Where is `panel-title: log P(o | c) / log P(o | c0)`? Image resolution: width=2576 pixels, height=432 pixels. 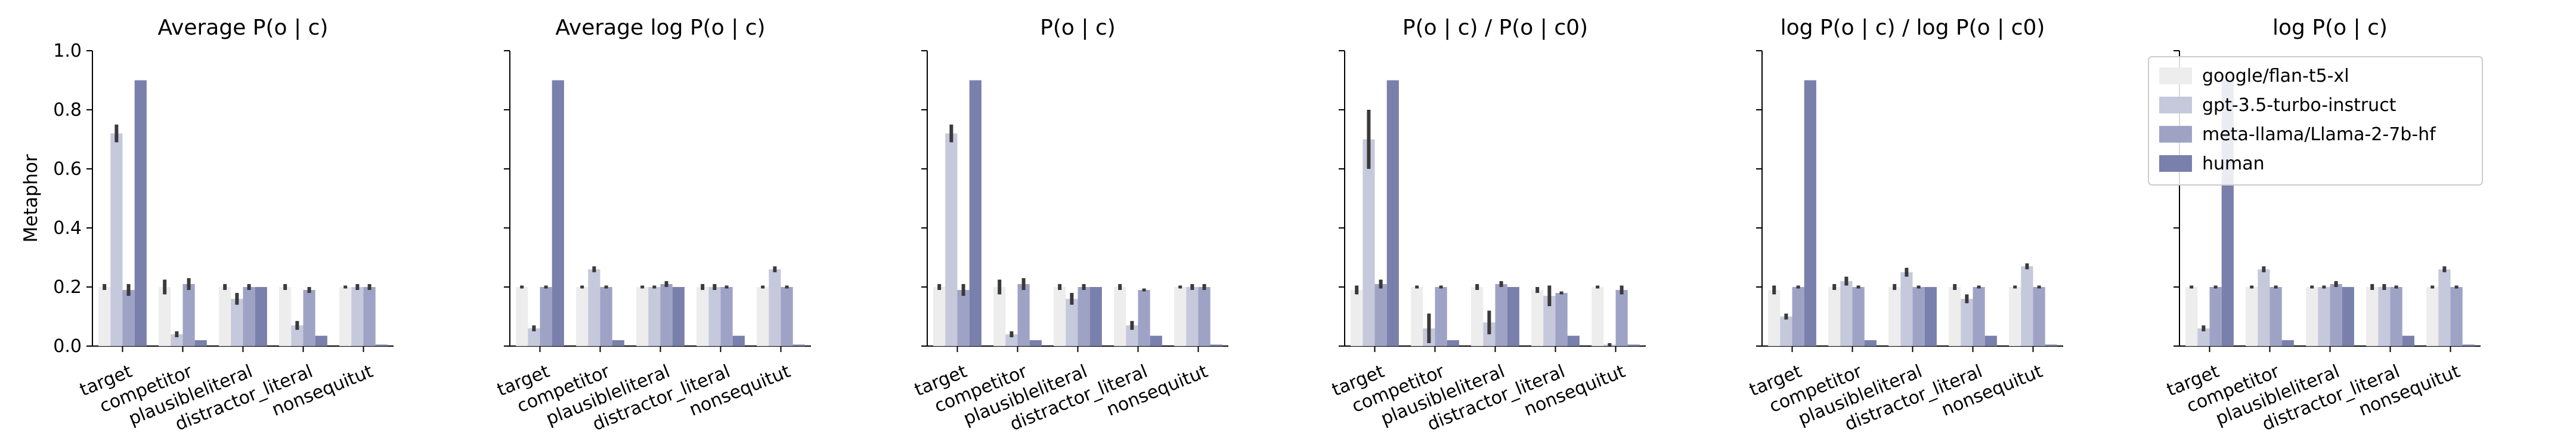 panel-title: log P(o | c) / log P(o | c0) is located at coordinates (1913, 28).